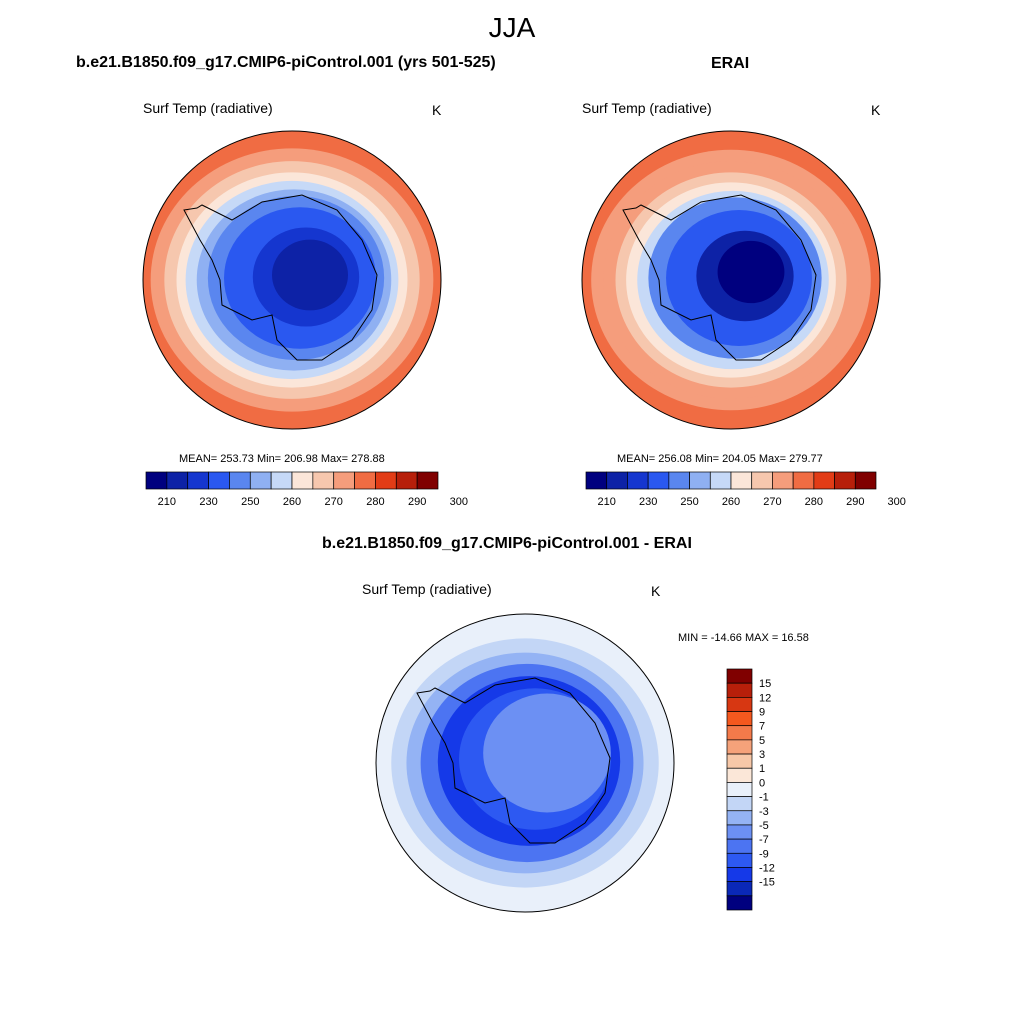  What do you see at coordinates (647, 108) in the screenshot?
I see `panel-2-variable: Surf Temp (radiative)` at bounding box center [647, 108].